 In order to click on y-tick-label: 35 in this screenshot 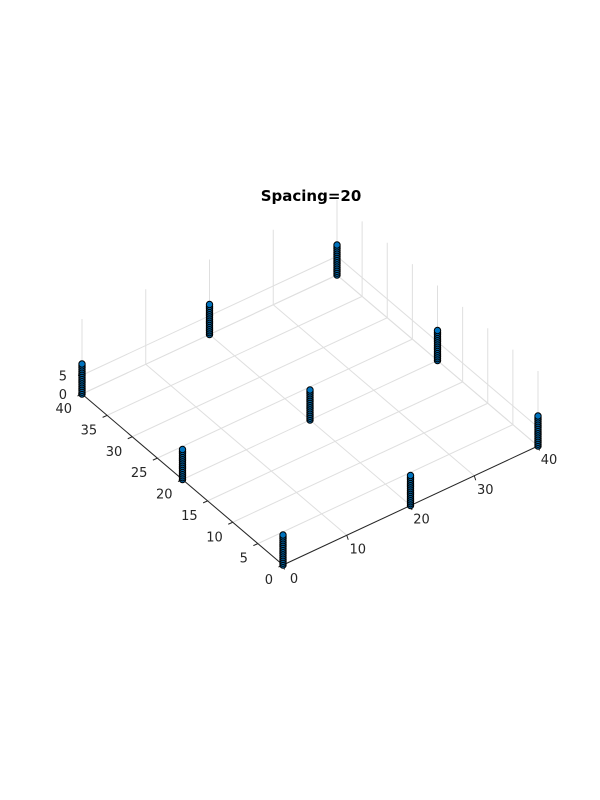, I will do `click(89, 430)`.